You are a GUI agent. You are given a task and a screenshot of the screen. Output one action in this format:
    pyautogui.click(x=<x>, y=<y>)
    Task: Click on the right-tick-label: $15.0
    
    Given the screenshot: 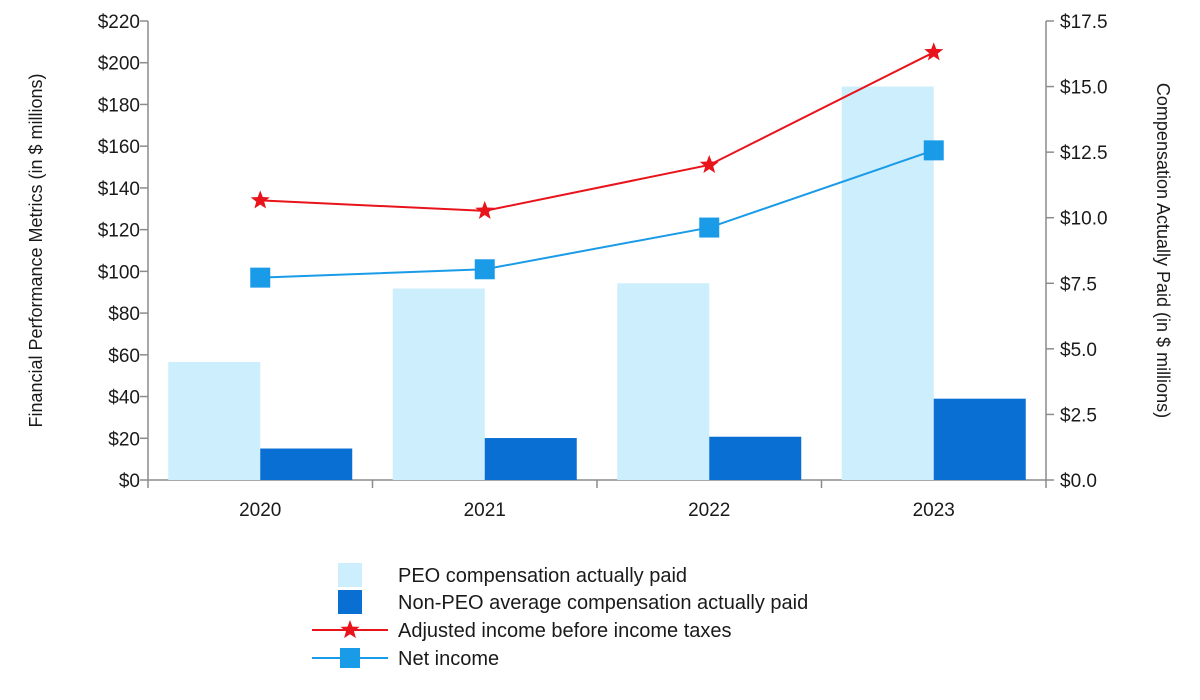 What is the action you would take?
    pyautogui.click(x=1084, y=88)
    